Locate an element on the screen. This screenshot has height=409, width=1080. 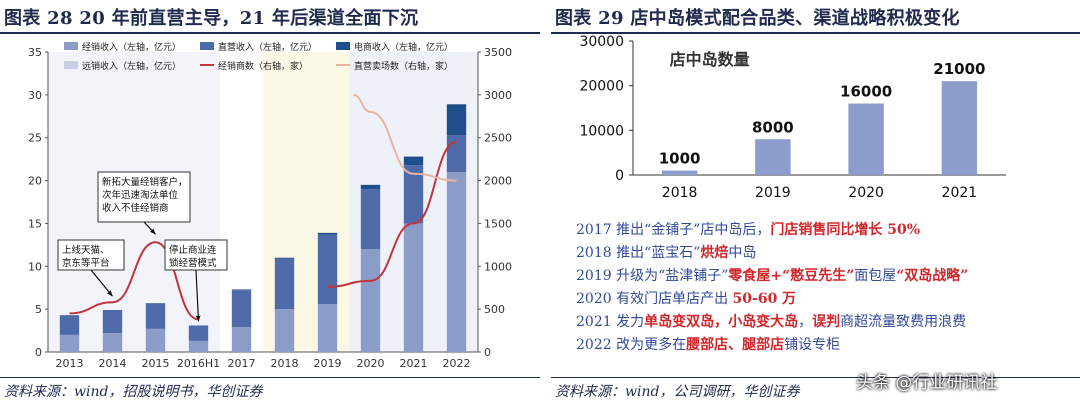
note-highlight: 误判 is located at coordinates (826, 322).